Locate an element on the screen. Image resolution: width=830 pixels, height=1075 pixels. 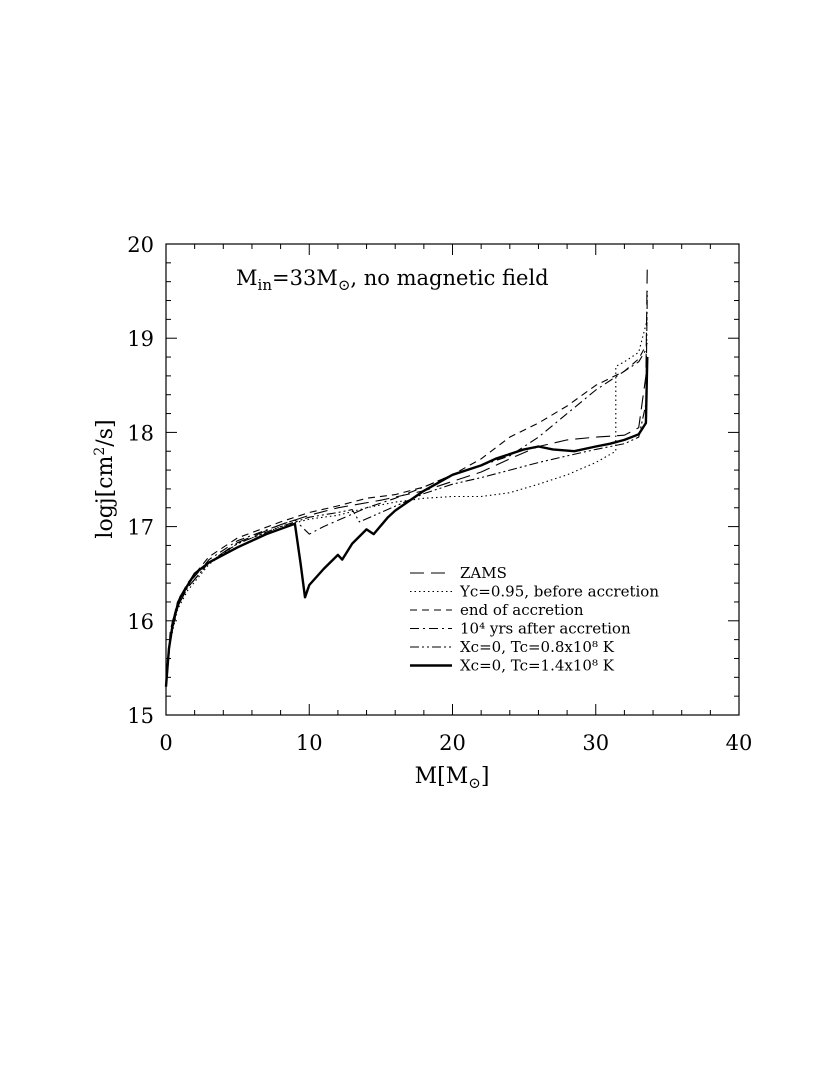
legend-label-5: Xc=0, Tc=1.4x10⁸ K is located at coordinates (537, 666).